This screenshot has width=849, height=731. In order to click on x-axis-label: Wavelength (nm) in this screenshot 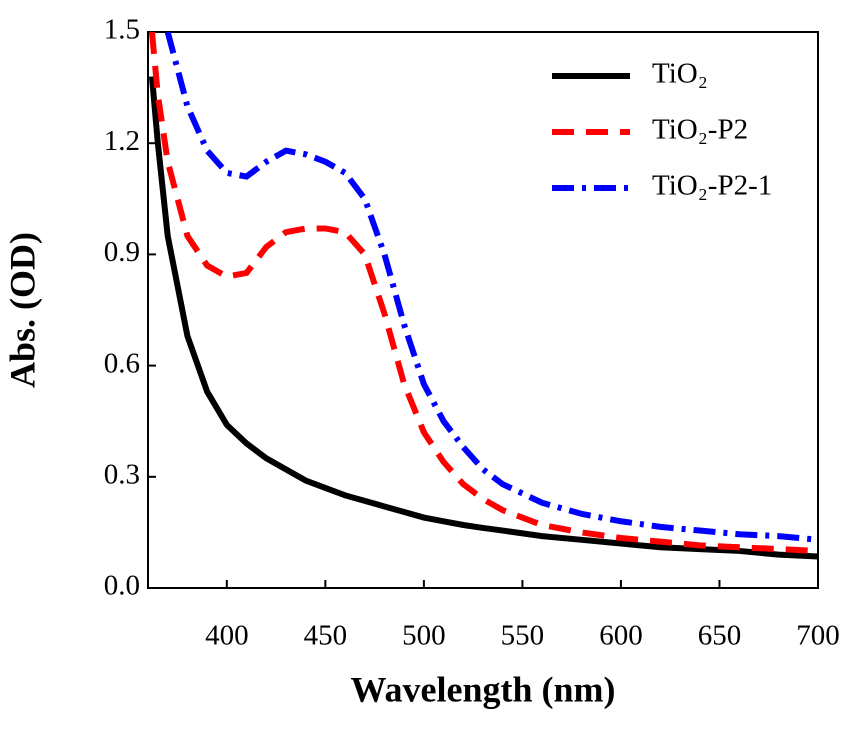, I will do `click(483, 689)`.